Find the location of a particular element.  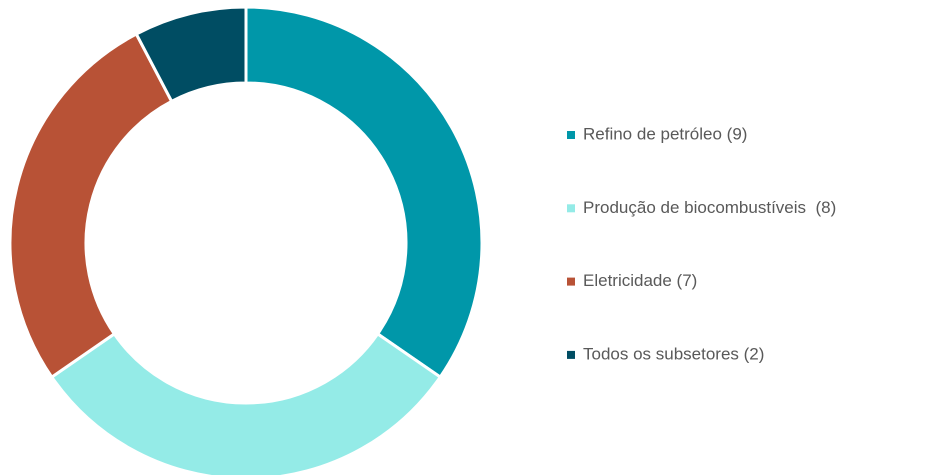

legend-label: Refino de petróleo (9) is located at coordinates (665, 133).